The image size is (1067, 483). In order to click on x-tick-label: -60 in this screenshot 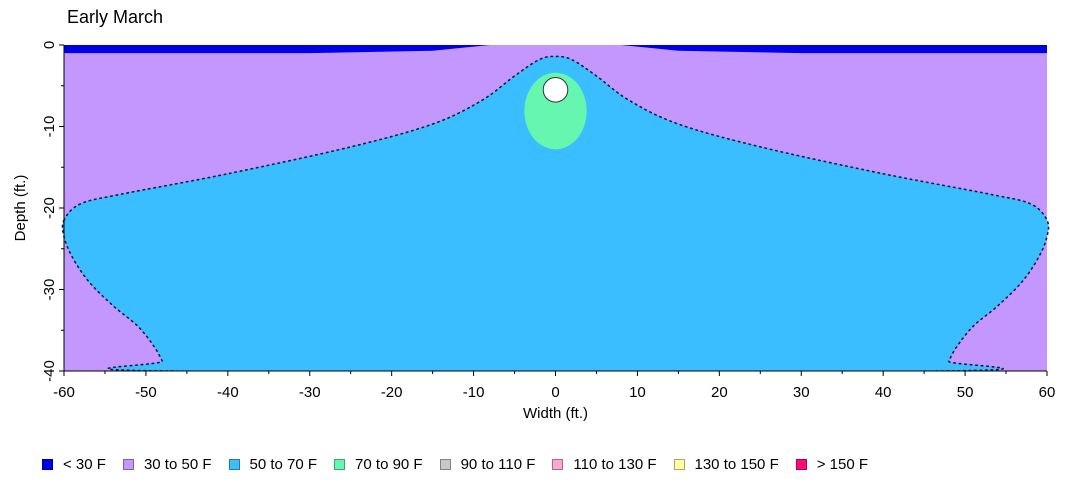, I will do `click(64, 392)`.